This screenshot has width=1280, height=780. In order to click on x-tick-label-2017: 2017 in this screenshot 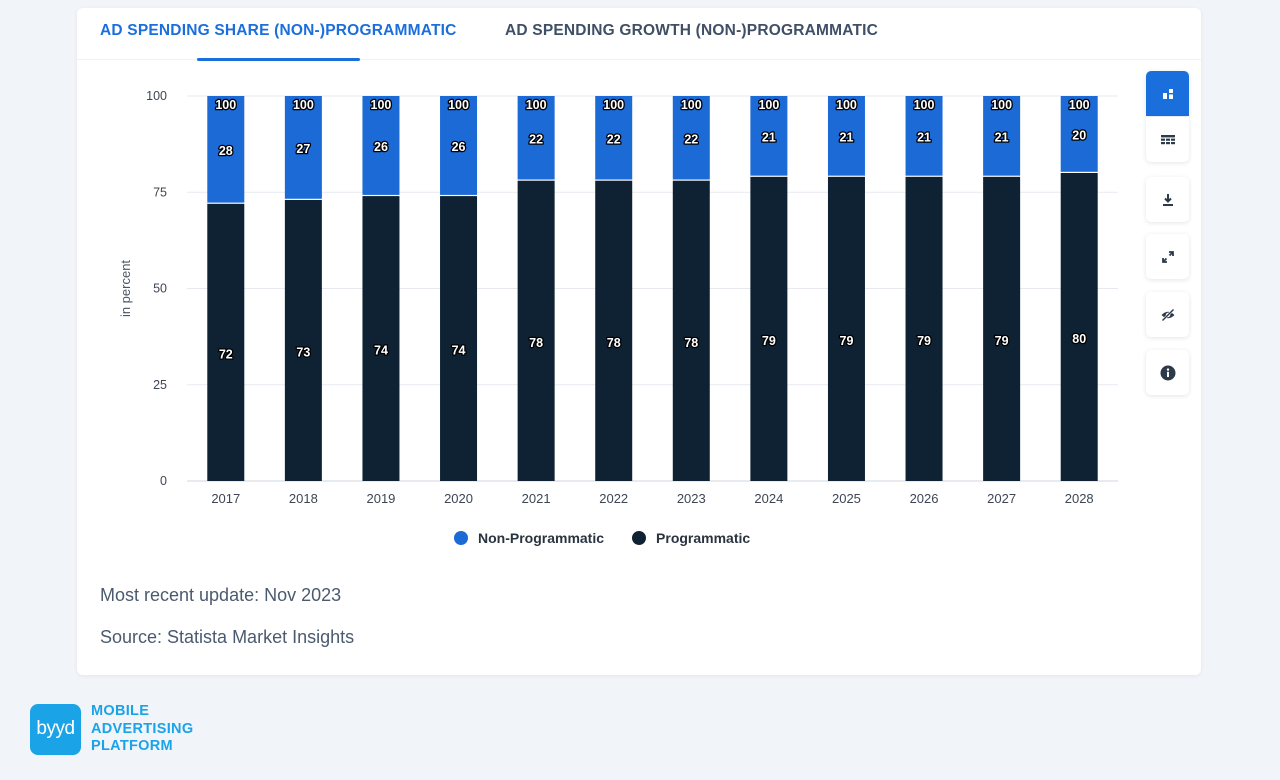, I will do `click(225, 498)`.